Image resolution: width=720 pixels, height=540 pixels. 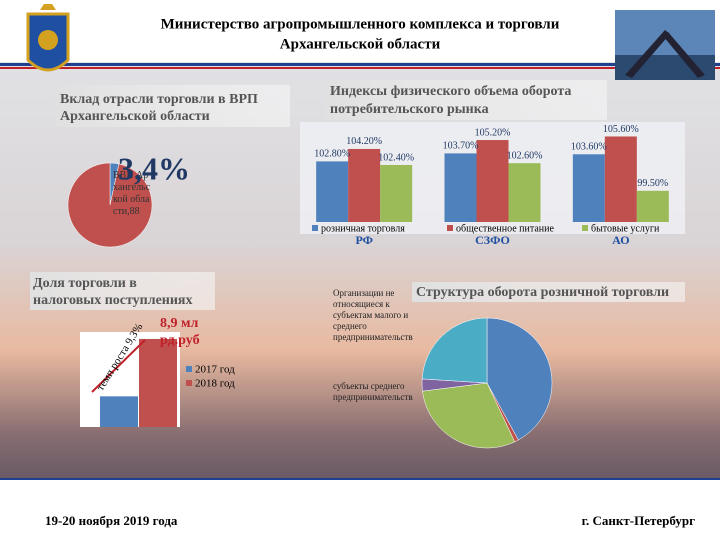 What do you see at coordinates (396, 157) in the screenshot?
I see `value-label: 102.40%` at bounding box center [396, 157].